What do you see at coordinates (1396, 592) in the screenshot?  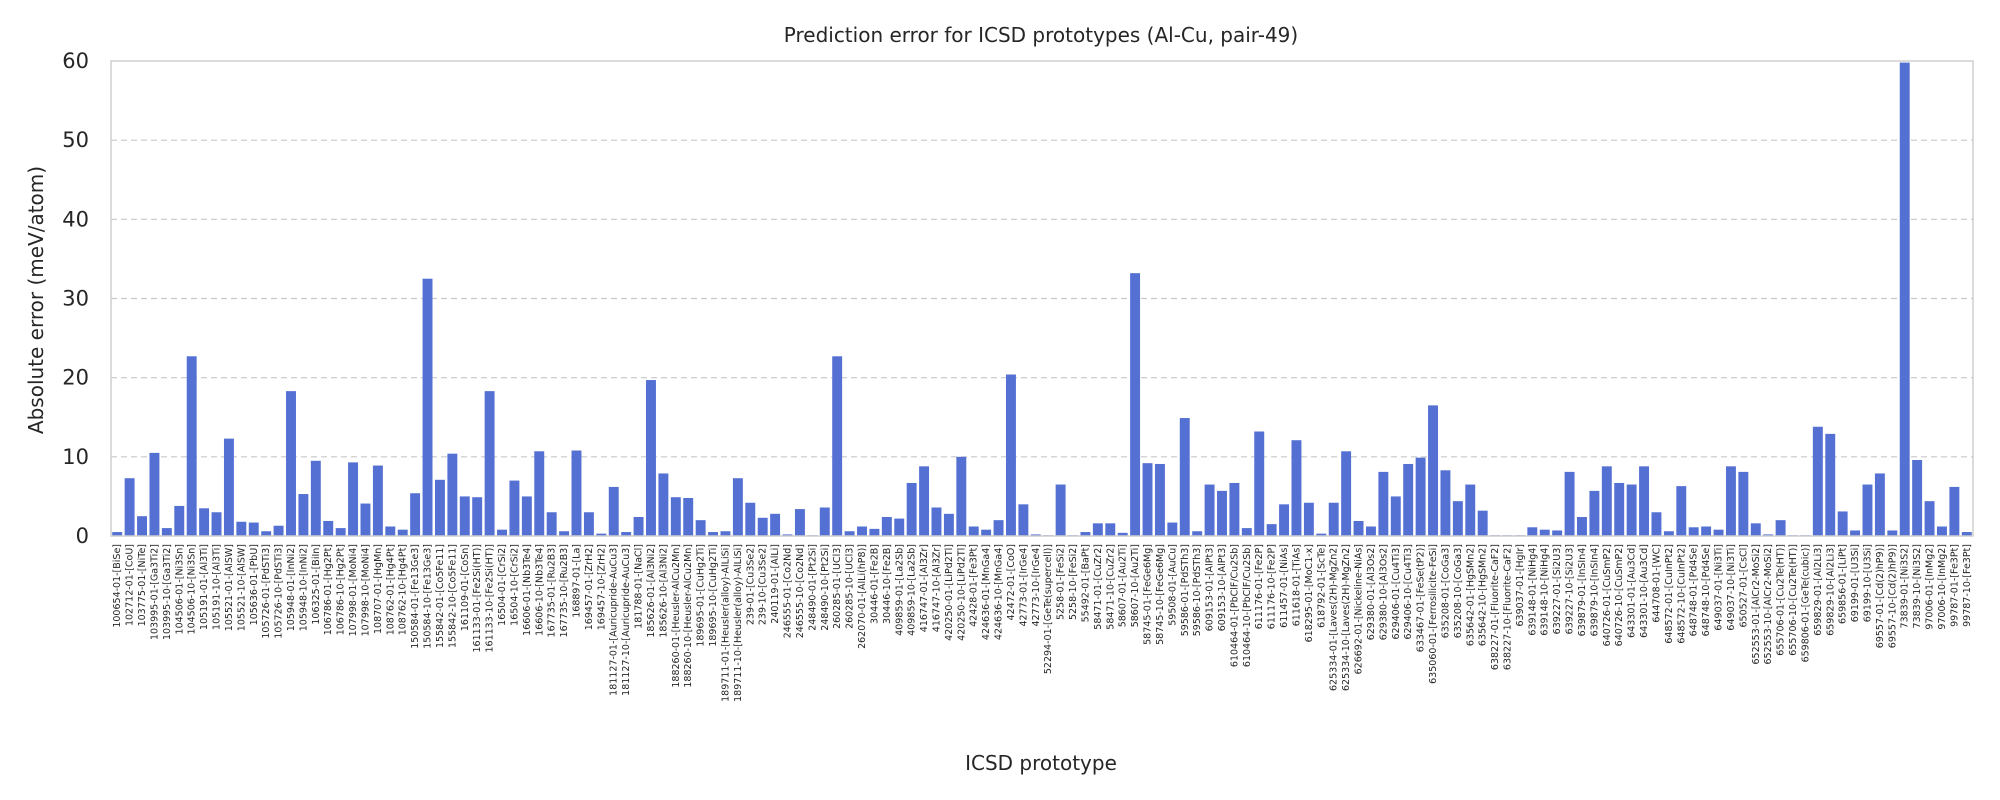 I see `x-tick-label: 629406-01-[Cu4Ti3]` at bounding box center [1396, 592].